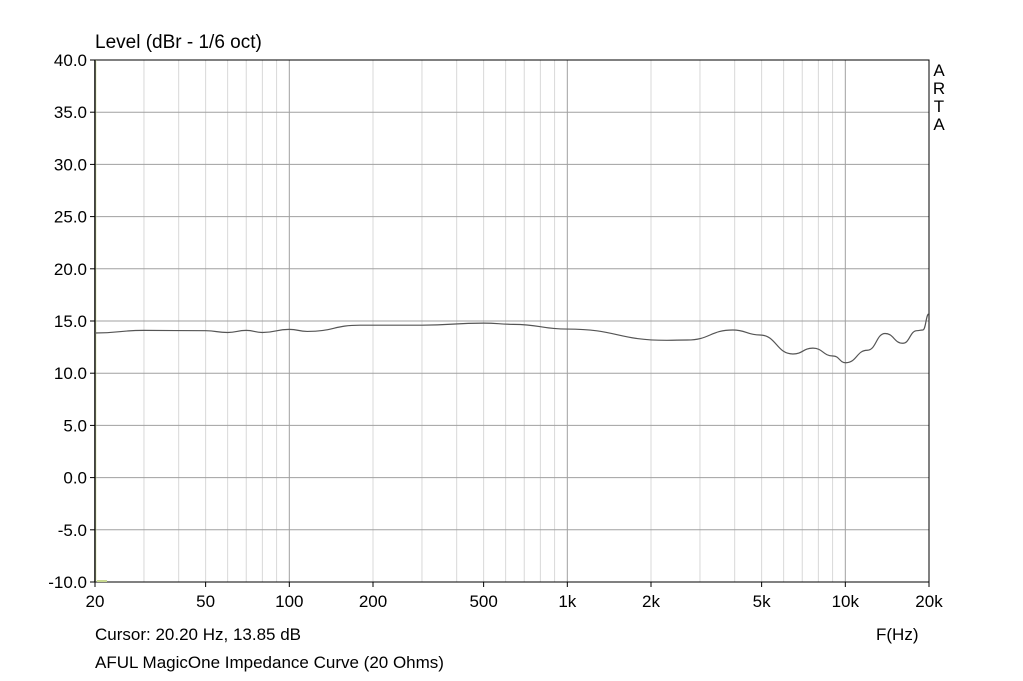 This screenshot has width=1023, height=681. What do you see at coordinates (70, 321) in the screenshot?
I see `y-tick-label: 15.0` at bounding box center [70, 321].